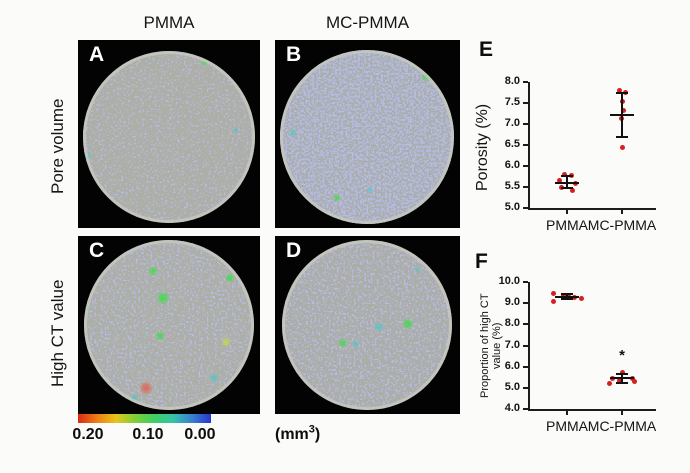 The width and height of the screenshot is (690, 473). Describe the element at coordinates (317, 434) in the screenshot. I see `unit-suffix: )` at that location.